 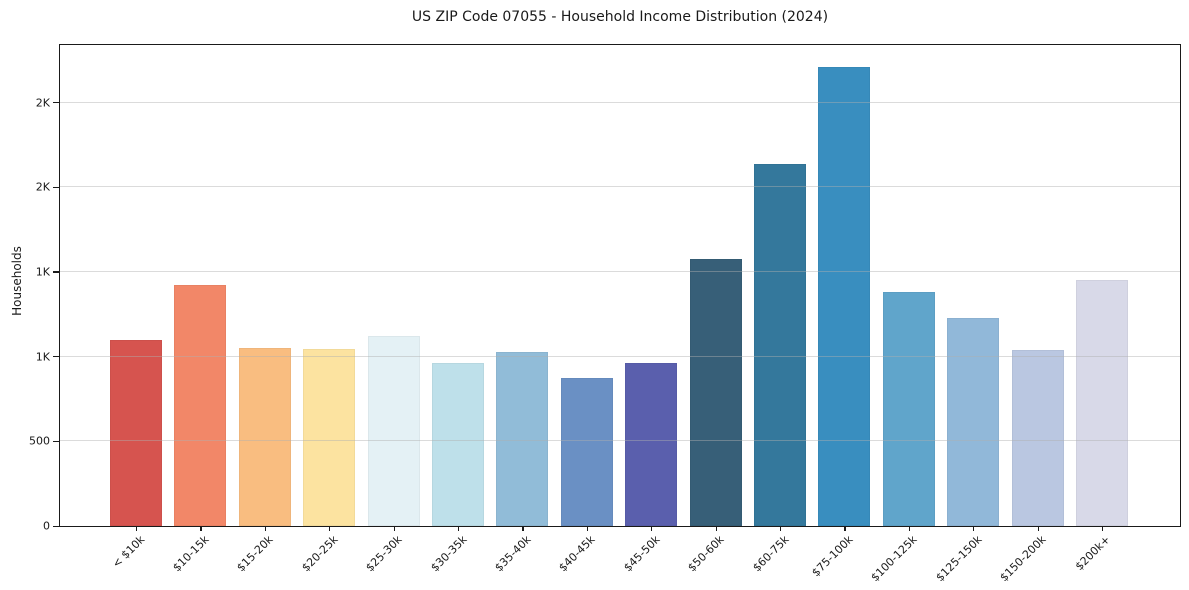 What do you see at coordinates (959, 559) in the screenshot?
I see `x-tick-label: $125-150k` at bounding box center [959, 559].